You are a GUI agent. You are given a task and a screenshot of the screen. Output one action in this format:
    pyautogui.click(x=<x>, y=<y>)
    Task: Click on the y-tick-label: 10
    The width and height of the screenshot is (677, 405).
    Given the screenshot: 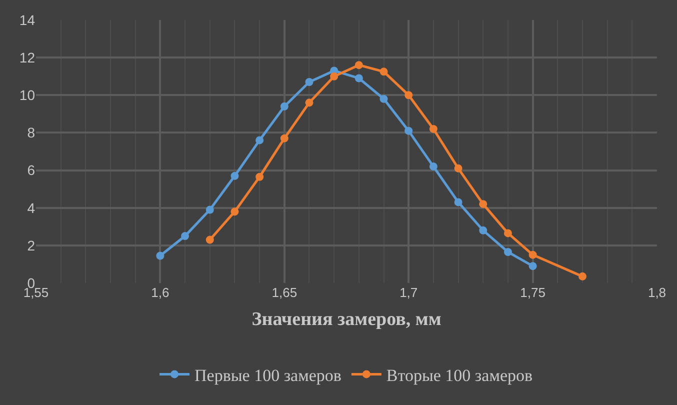 What is the action you would take?
    pyautogui.click(x=27, y=95)
    